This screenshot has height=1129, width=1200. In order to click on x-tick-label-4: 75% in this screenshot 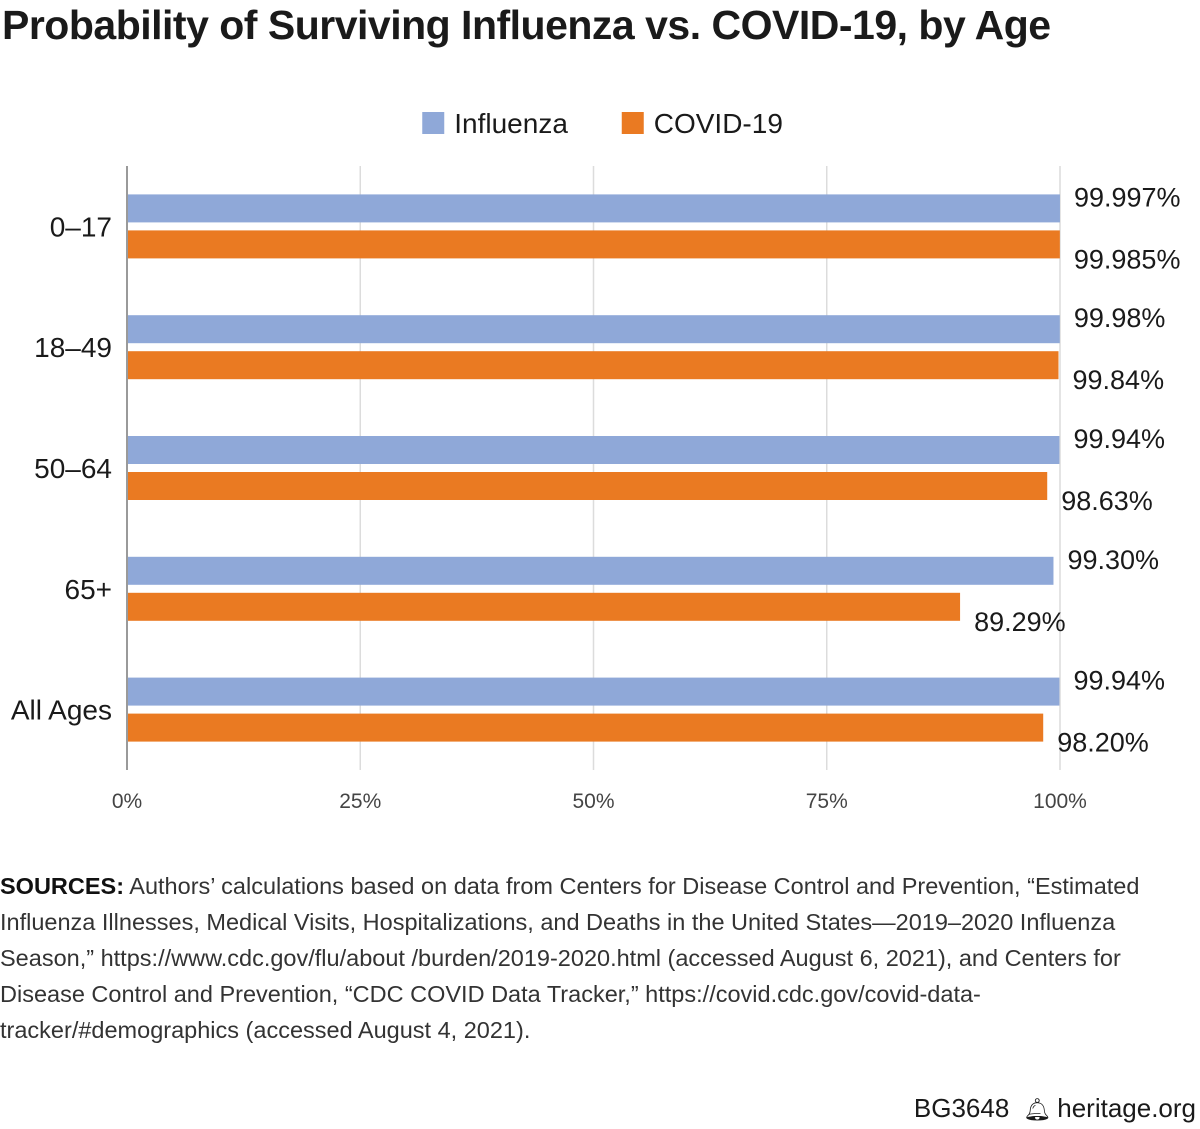, I will do `click(827, 801)`.